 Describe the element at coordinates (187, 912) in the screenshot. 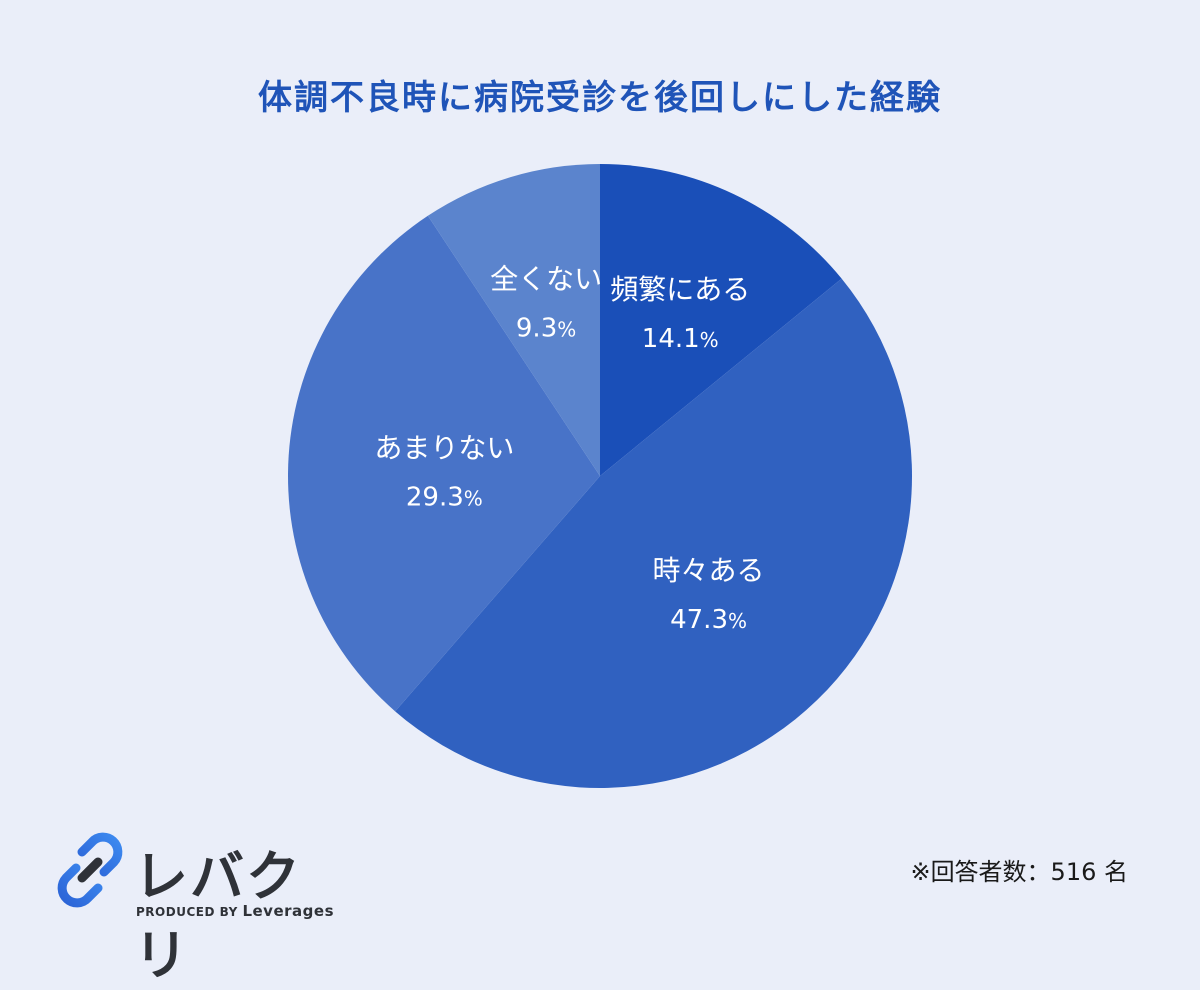

I see `produced-by-text: PRODUCED BY` at that location.